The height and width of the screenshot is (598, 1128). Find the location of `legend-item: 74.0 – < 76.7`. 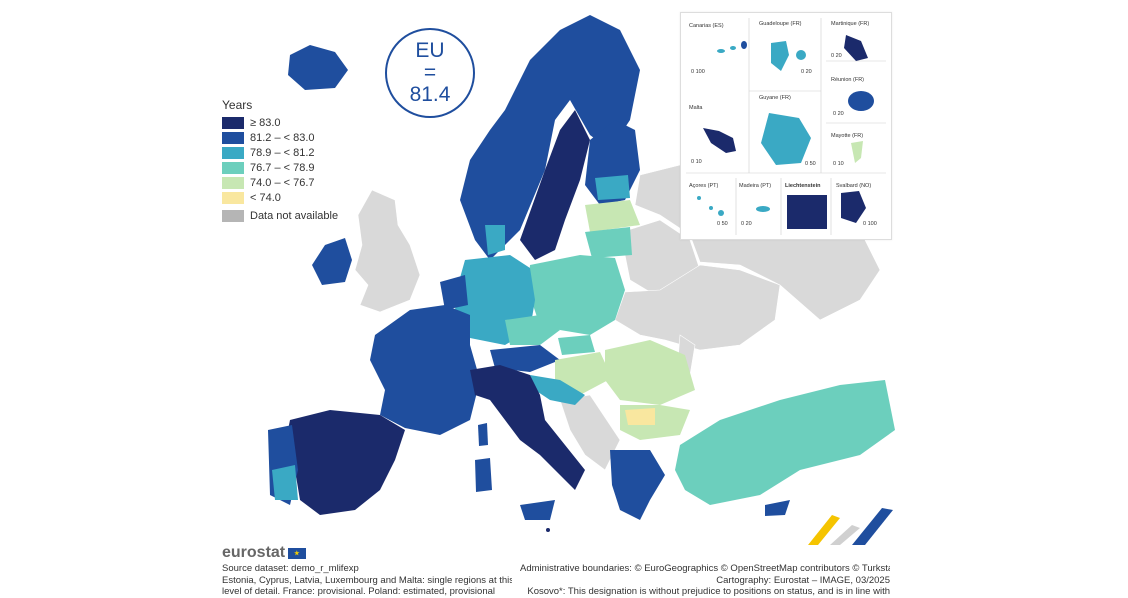

legend-item: 74.0 – < 76.7 is located at coordinates (292, 183).